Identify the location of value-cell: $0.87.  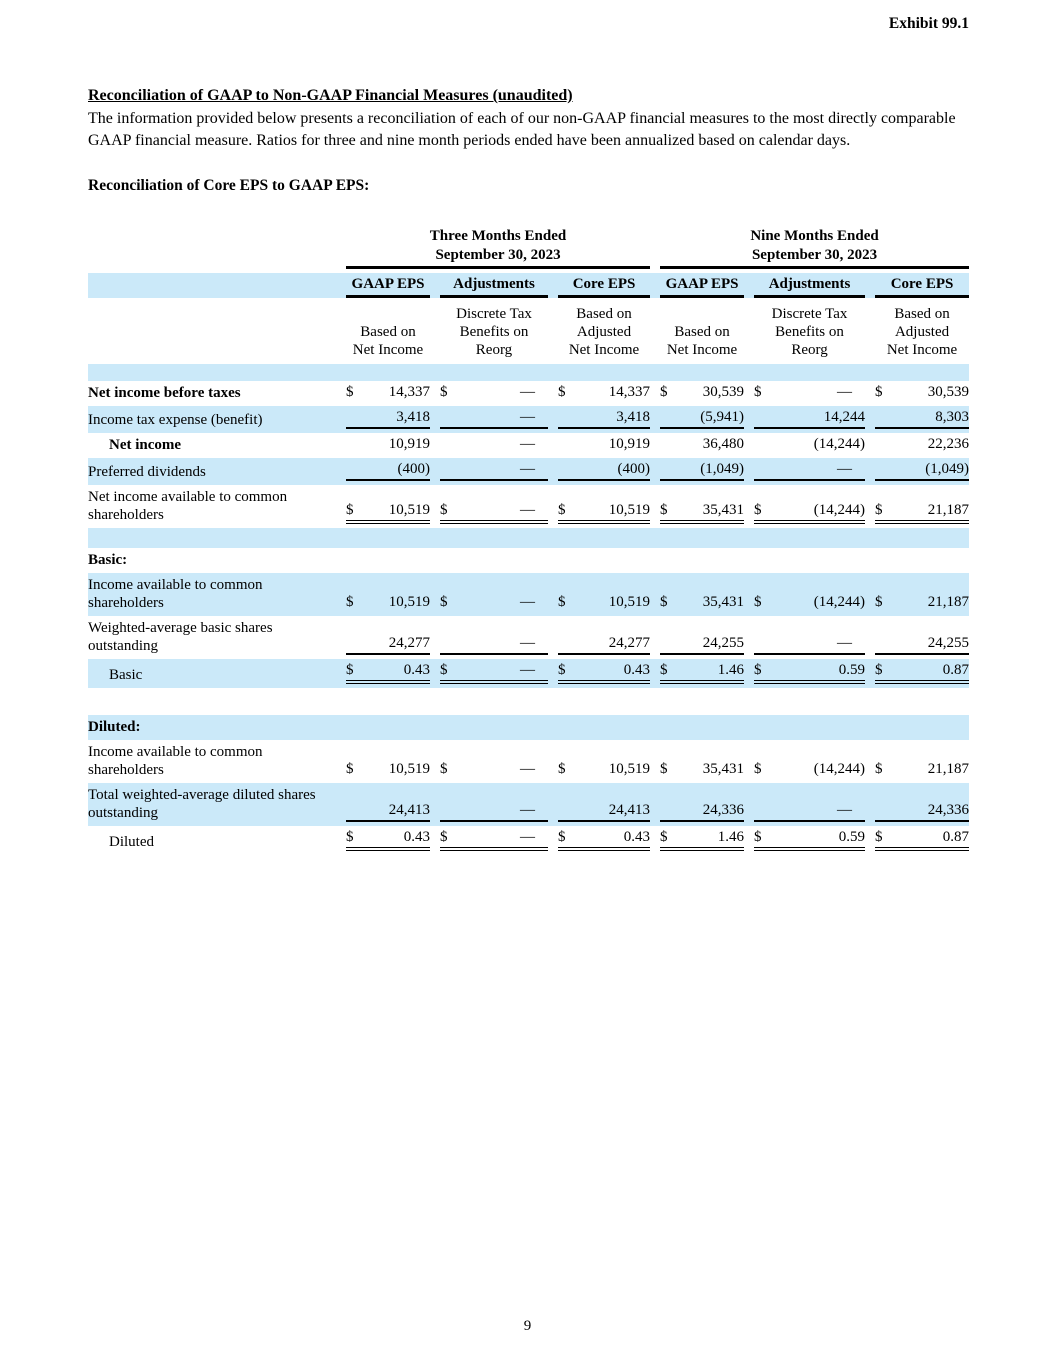
(917, 673).